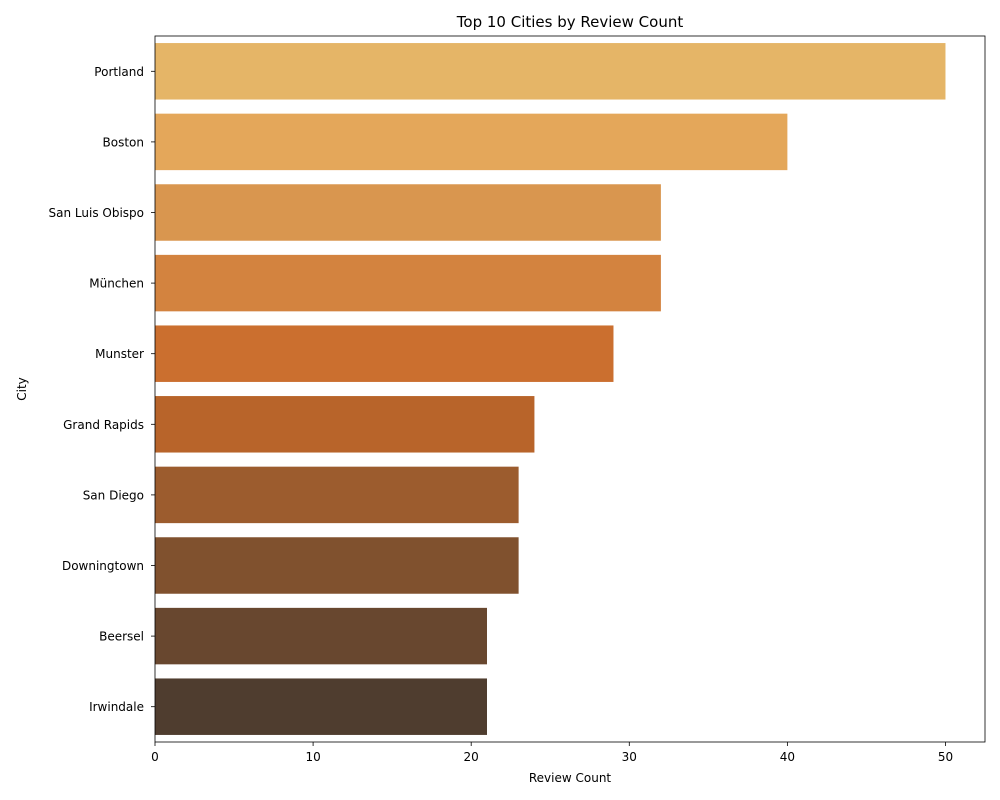 The height and width of the screenshot is (800, 1000). What do you see at coordinates (103, 566) in the screenshot?
I see `y-tick-label: Downingtown` at bounding box center [103, 566].